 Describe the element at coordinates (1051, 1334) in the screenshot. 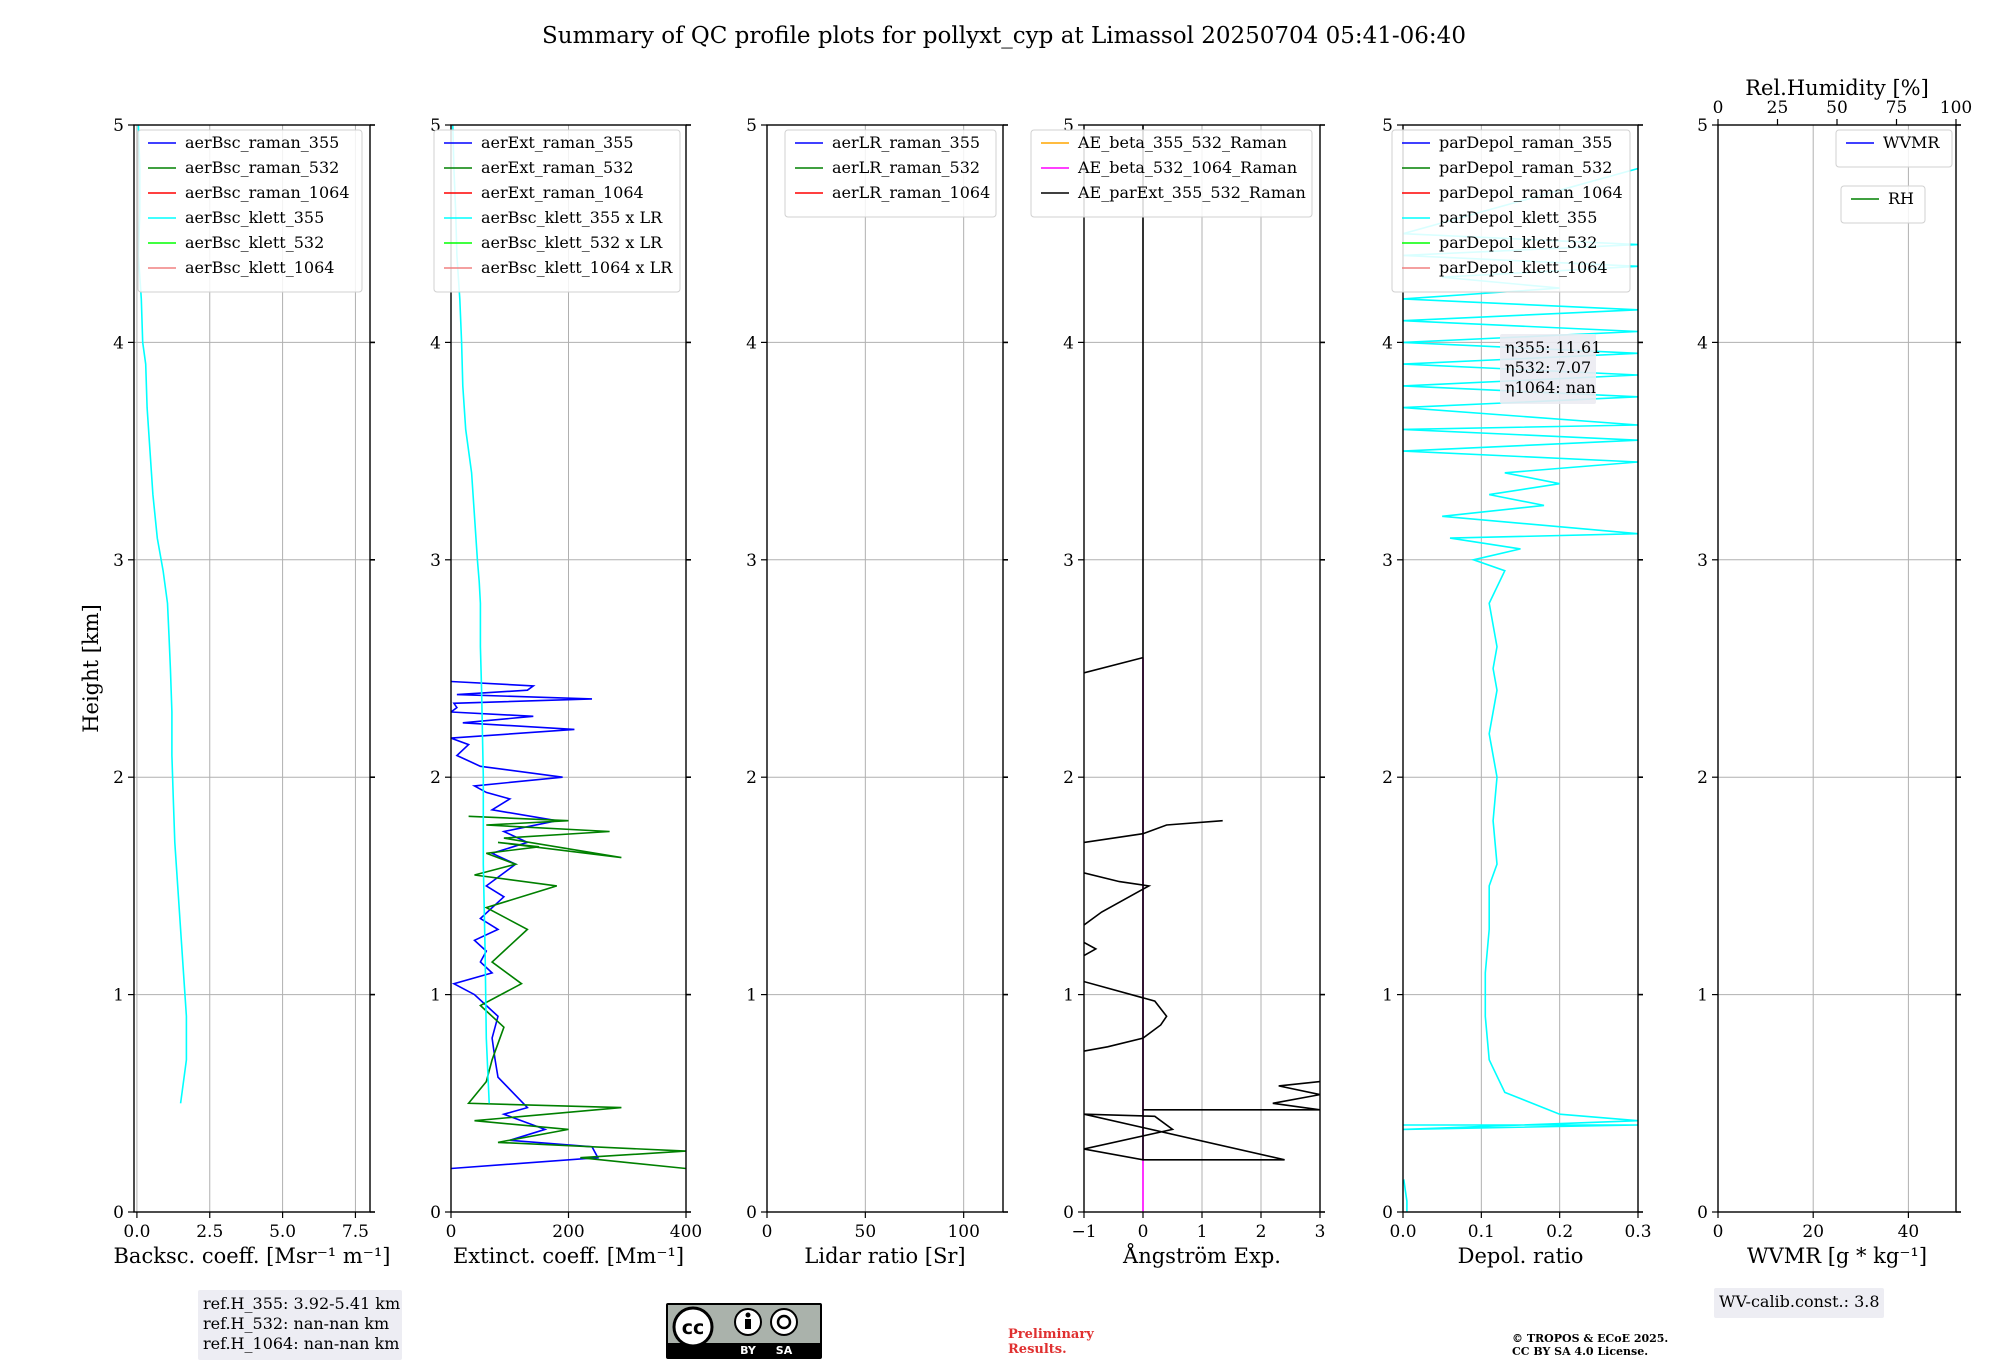

I see `preliminary-line-1: Preliminary` at that location.